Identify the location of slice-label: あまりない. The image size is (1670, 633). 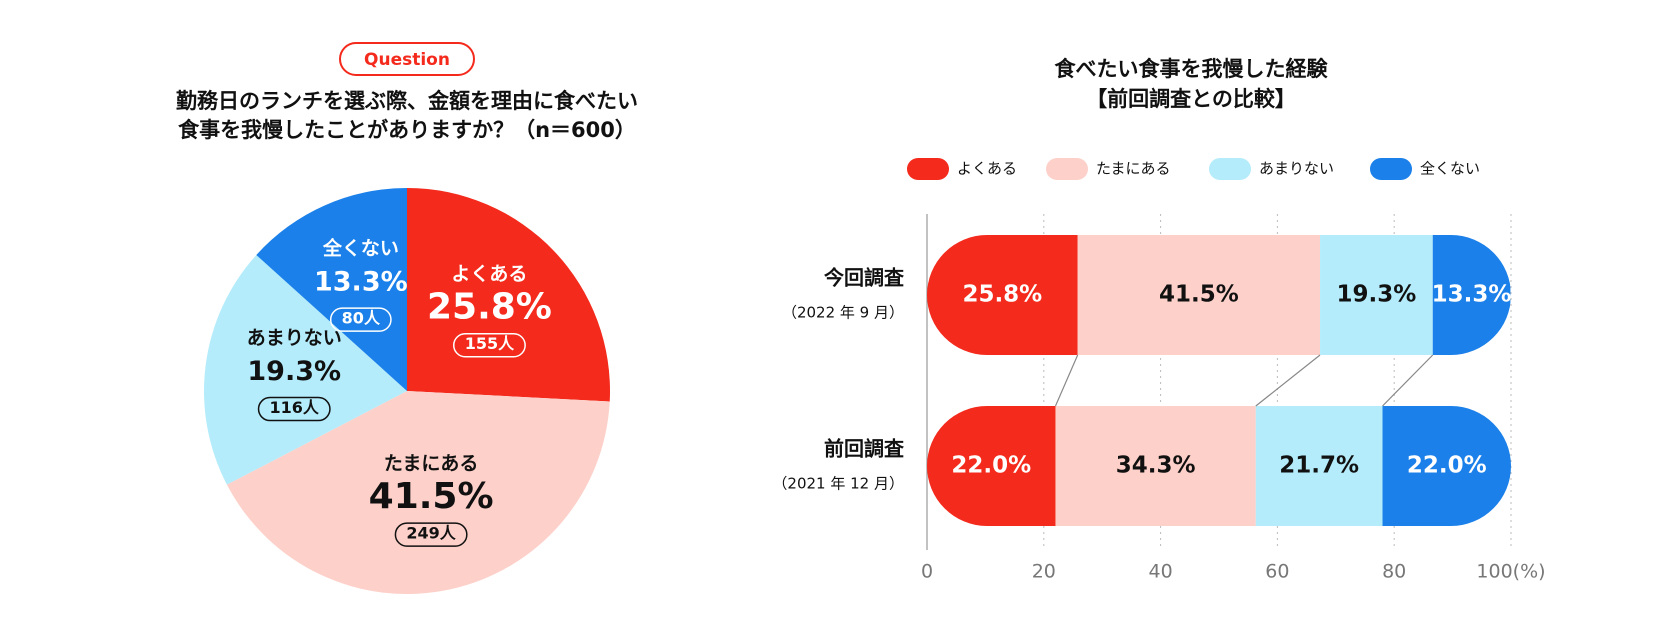
(294, 338).